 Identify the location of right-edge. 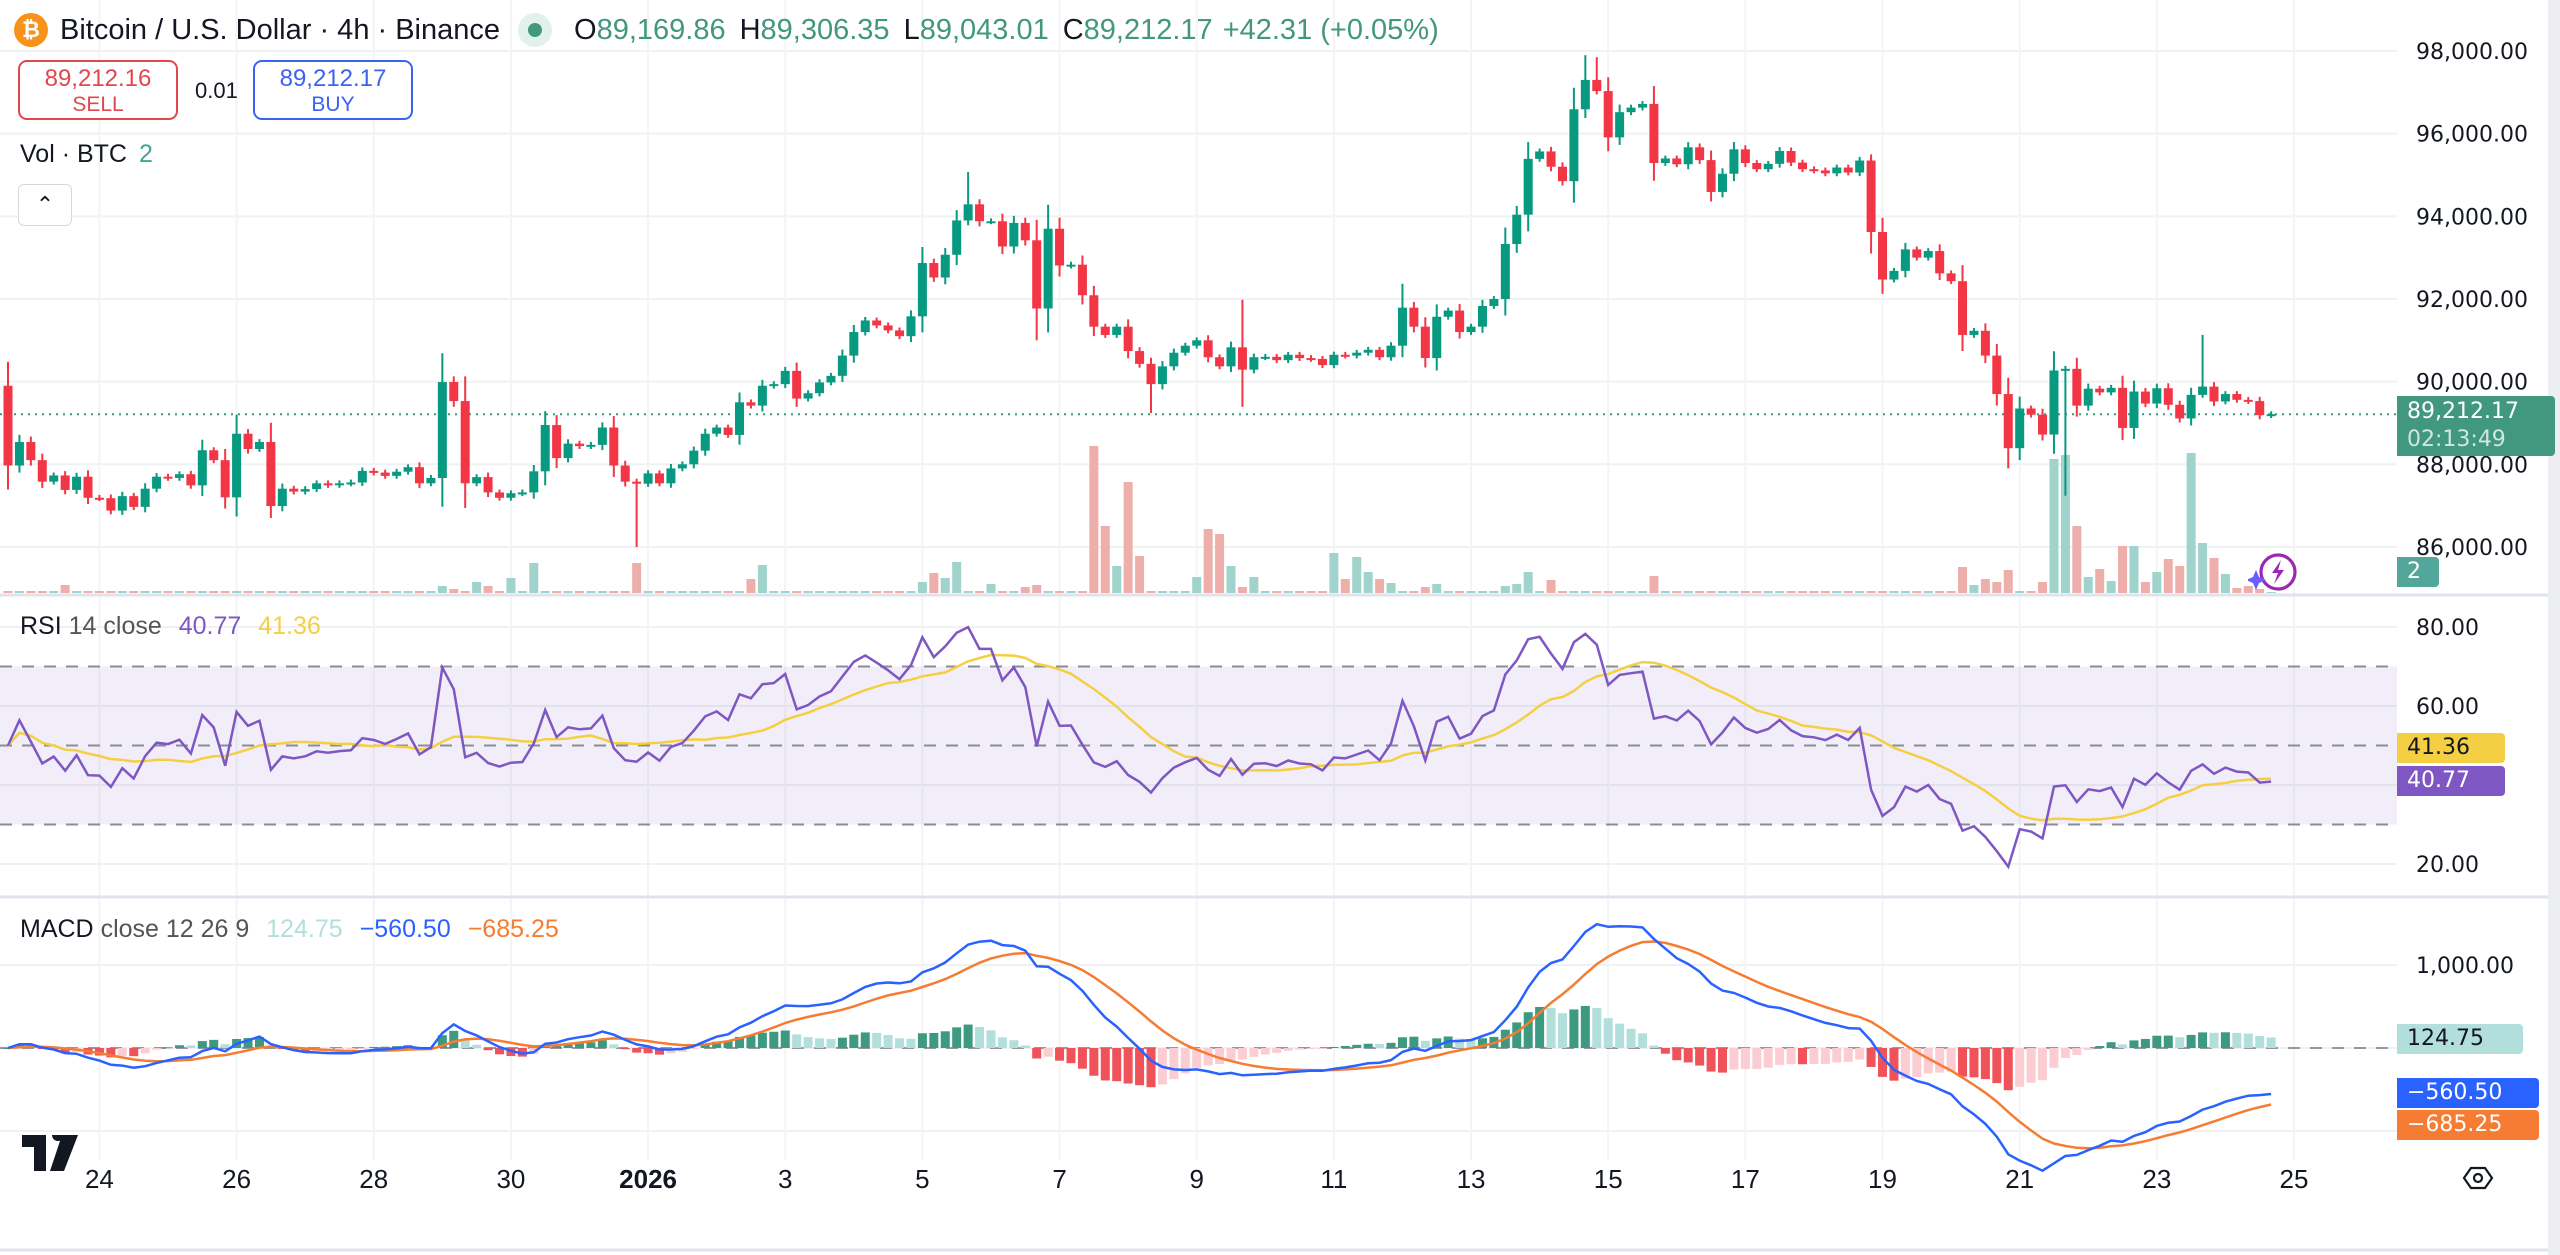
(2554, 627).